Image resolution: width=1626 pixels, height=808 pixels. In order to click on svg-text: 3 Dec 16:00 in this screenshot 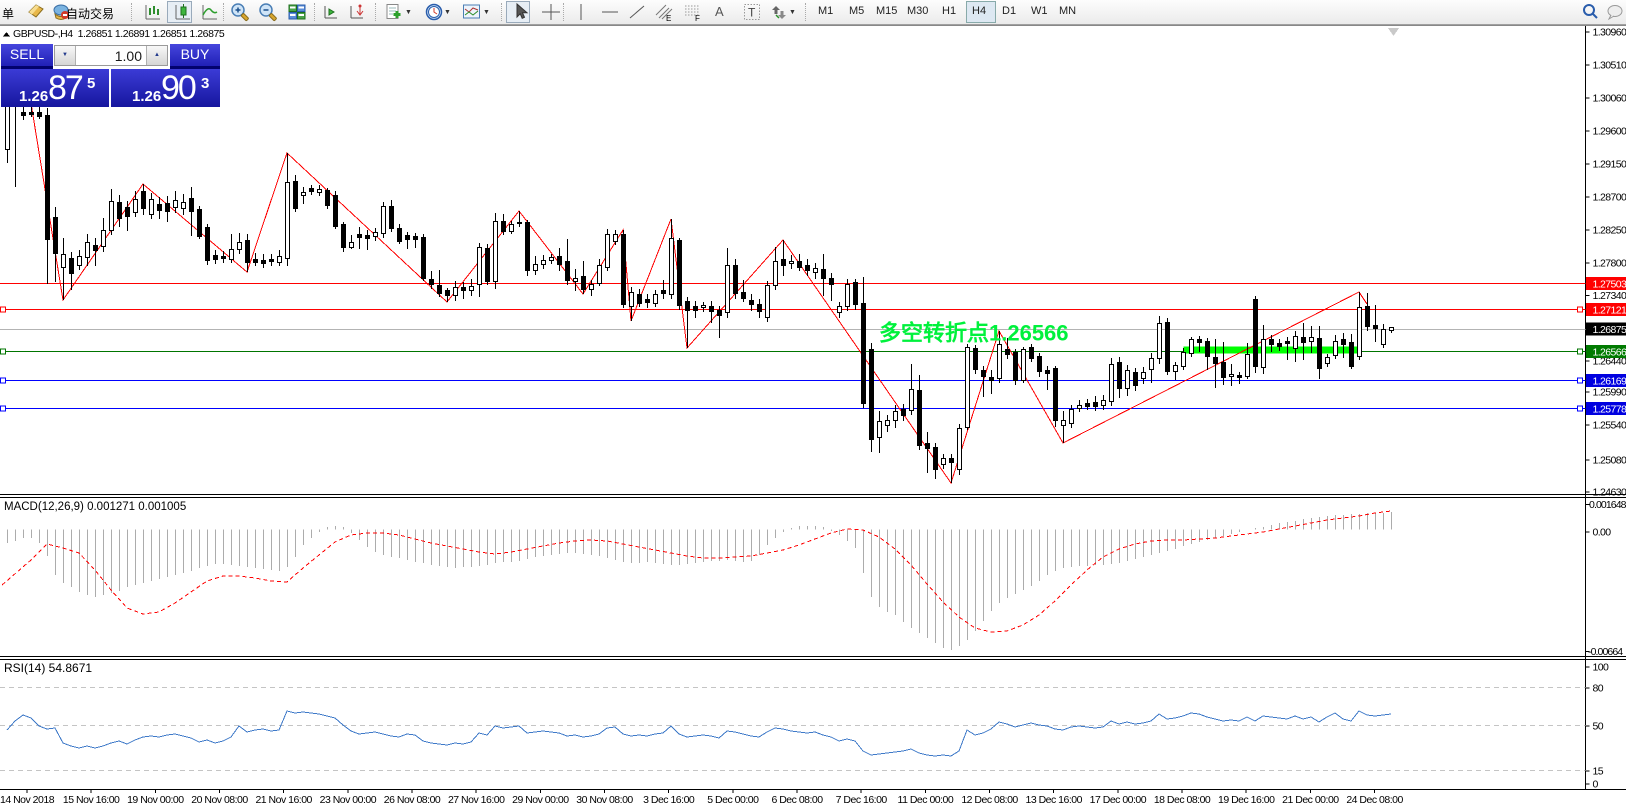, I will do `click(669, 800)`.